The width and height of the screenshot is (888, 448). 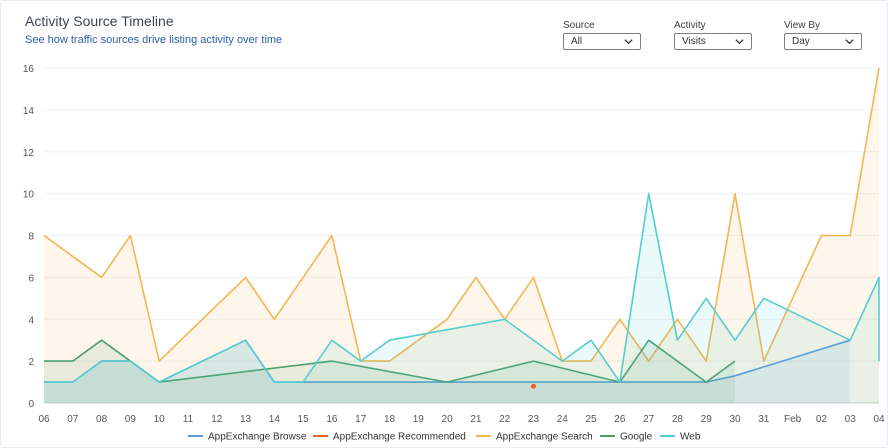 What do you see at coordinates (390, 419) in the screenshot?
I see `x-tick-label: 18` at bounding box center [390, 419].